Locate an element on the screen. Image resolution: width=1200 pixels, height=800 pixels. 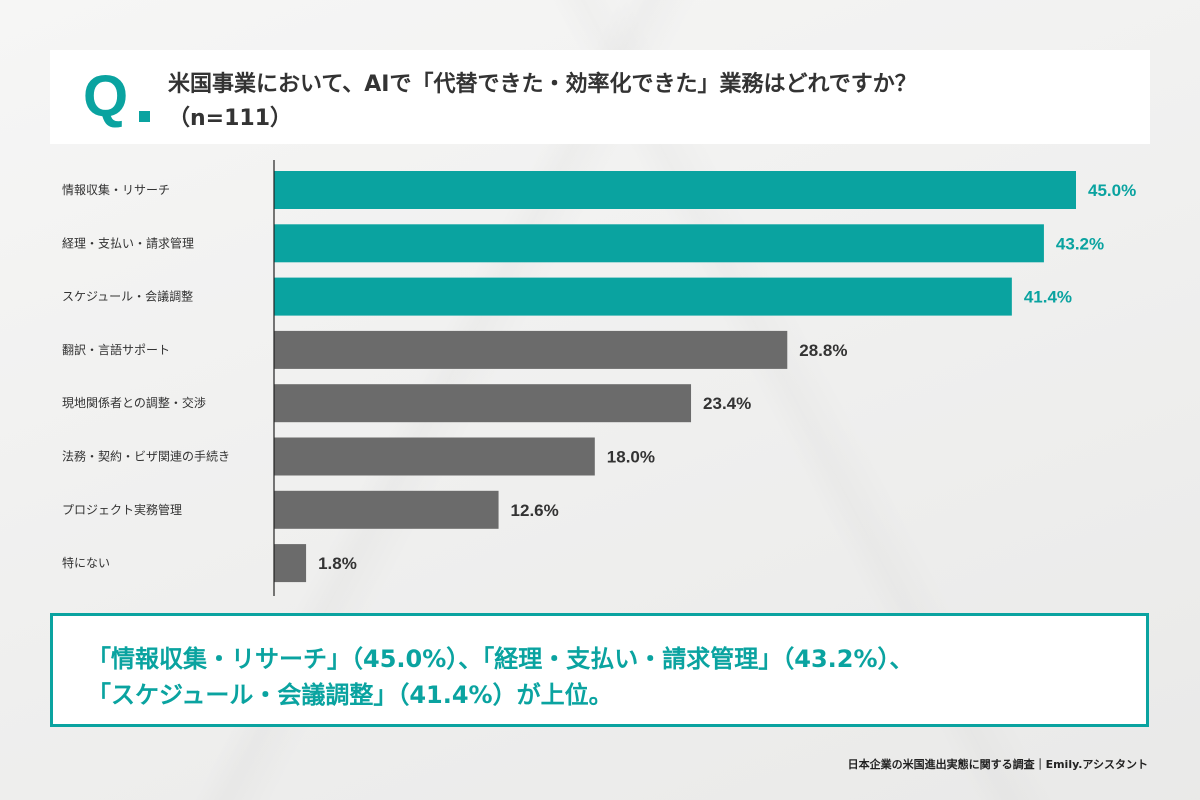
category-label: 翻訳・言語サポート is located at coordinates (116, 349).